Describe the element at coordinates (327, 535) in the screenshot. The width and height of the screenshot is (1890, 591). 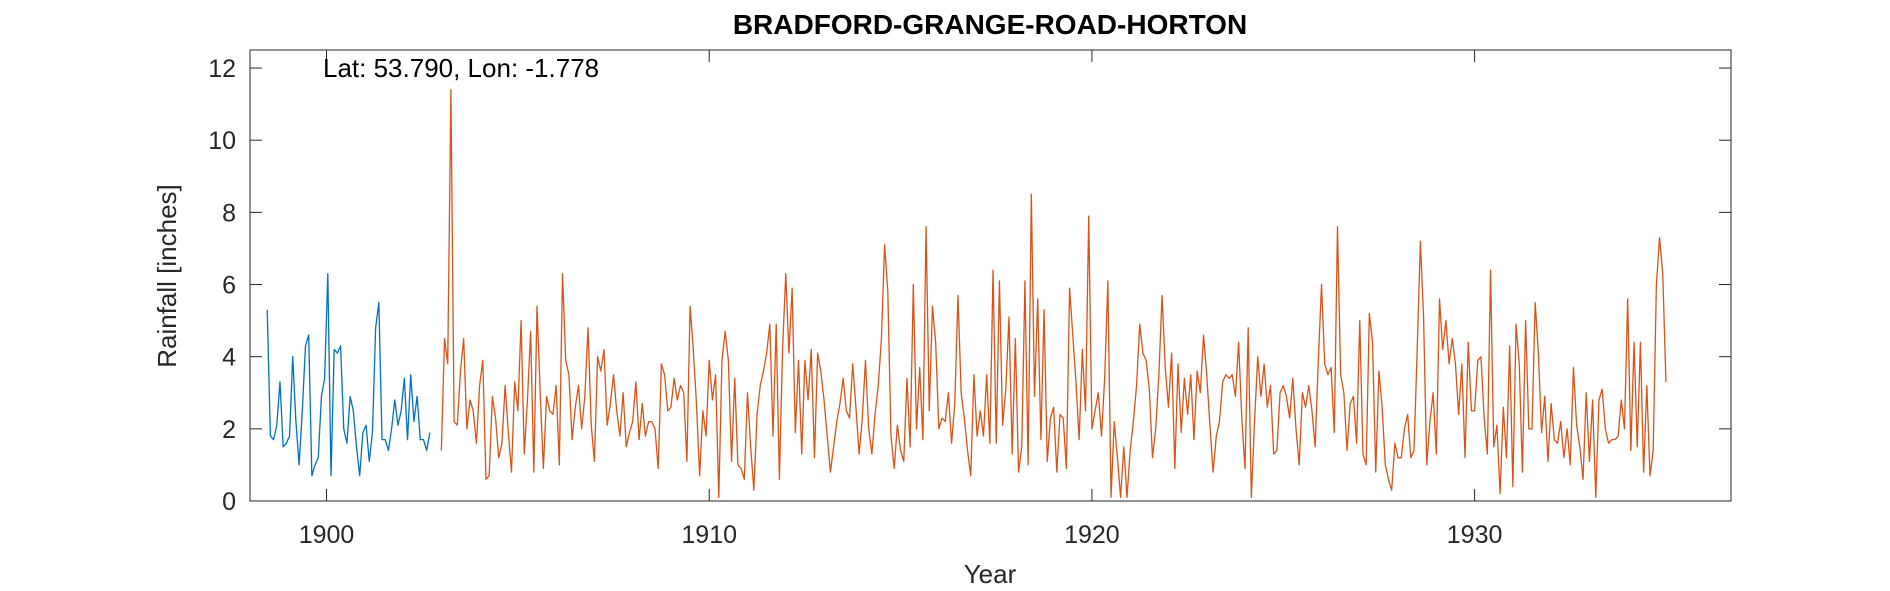
I see `x-tick-label: 1900` at that location.